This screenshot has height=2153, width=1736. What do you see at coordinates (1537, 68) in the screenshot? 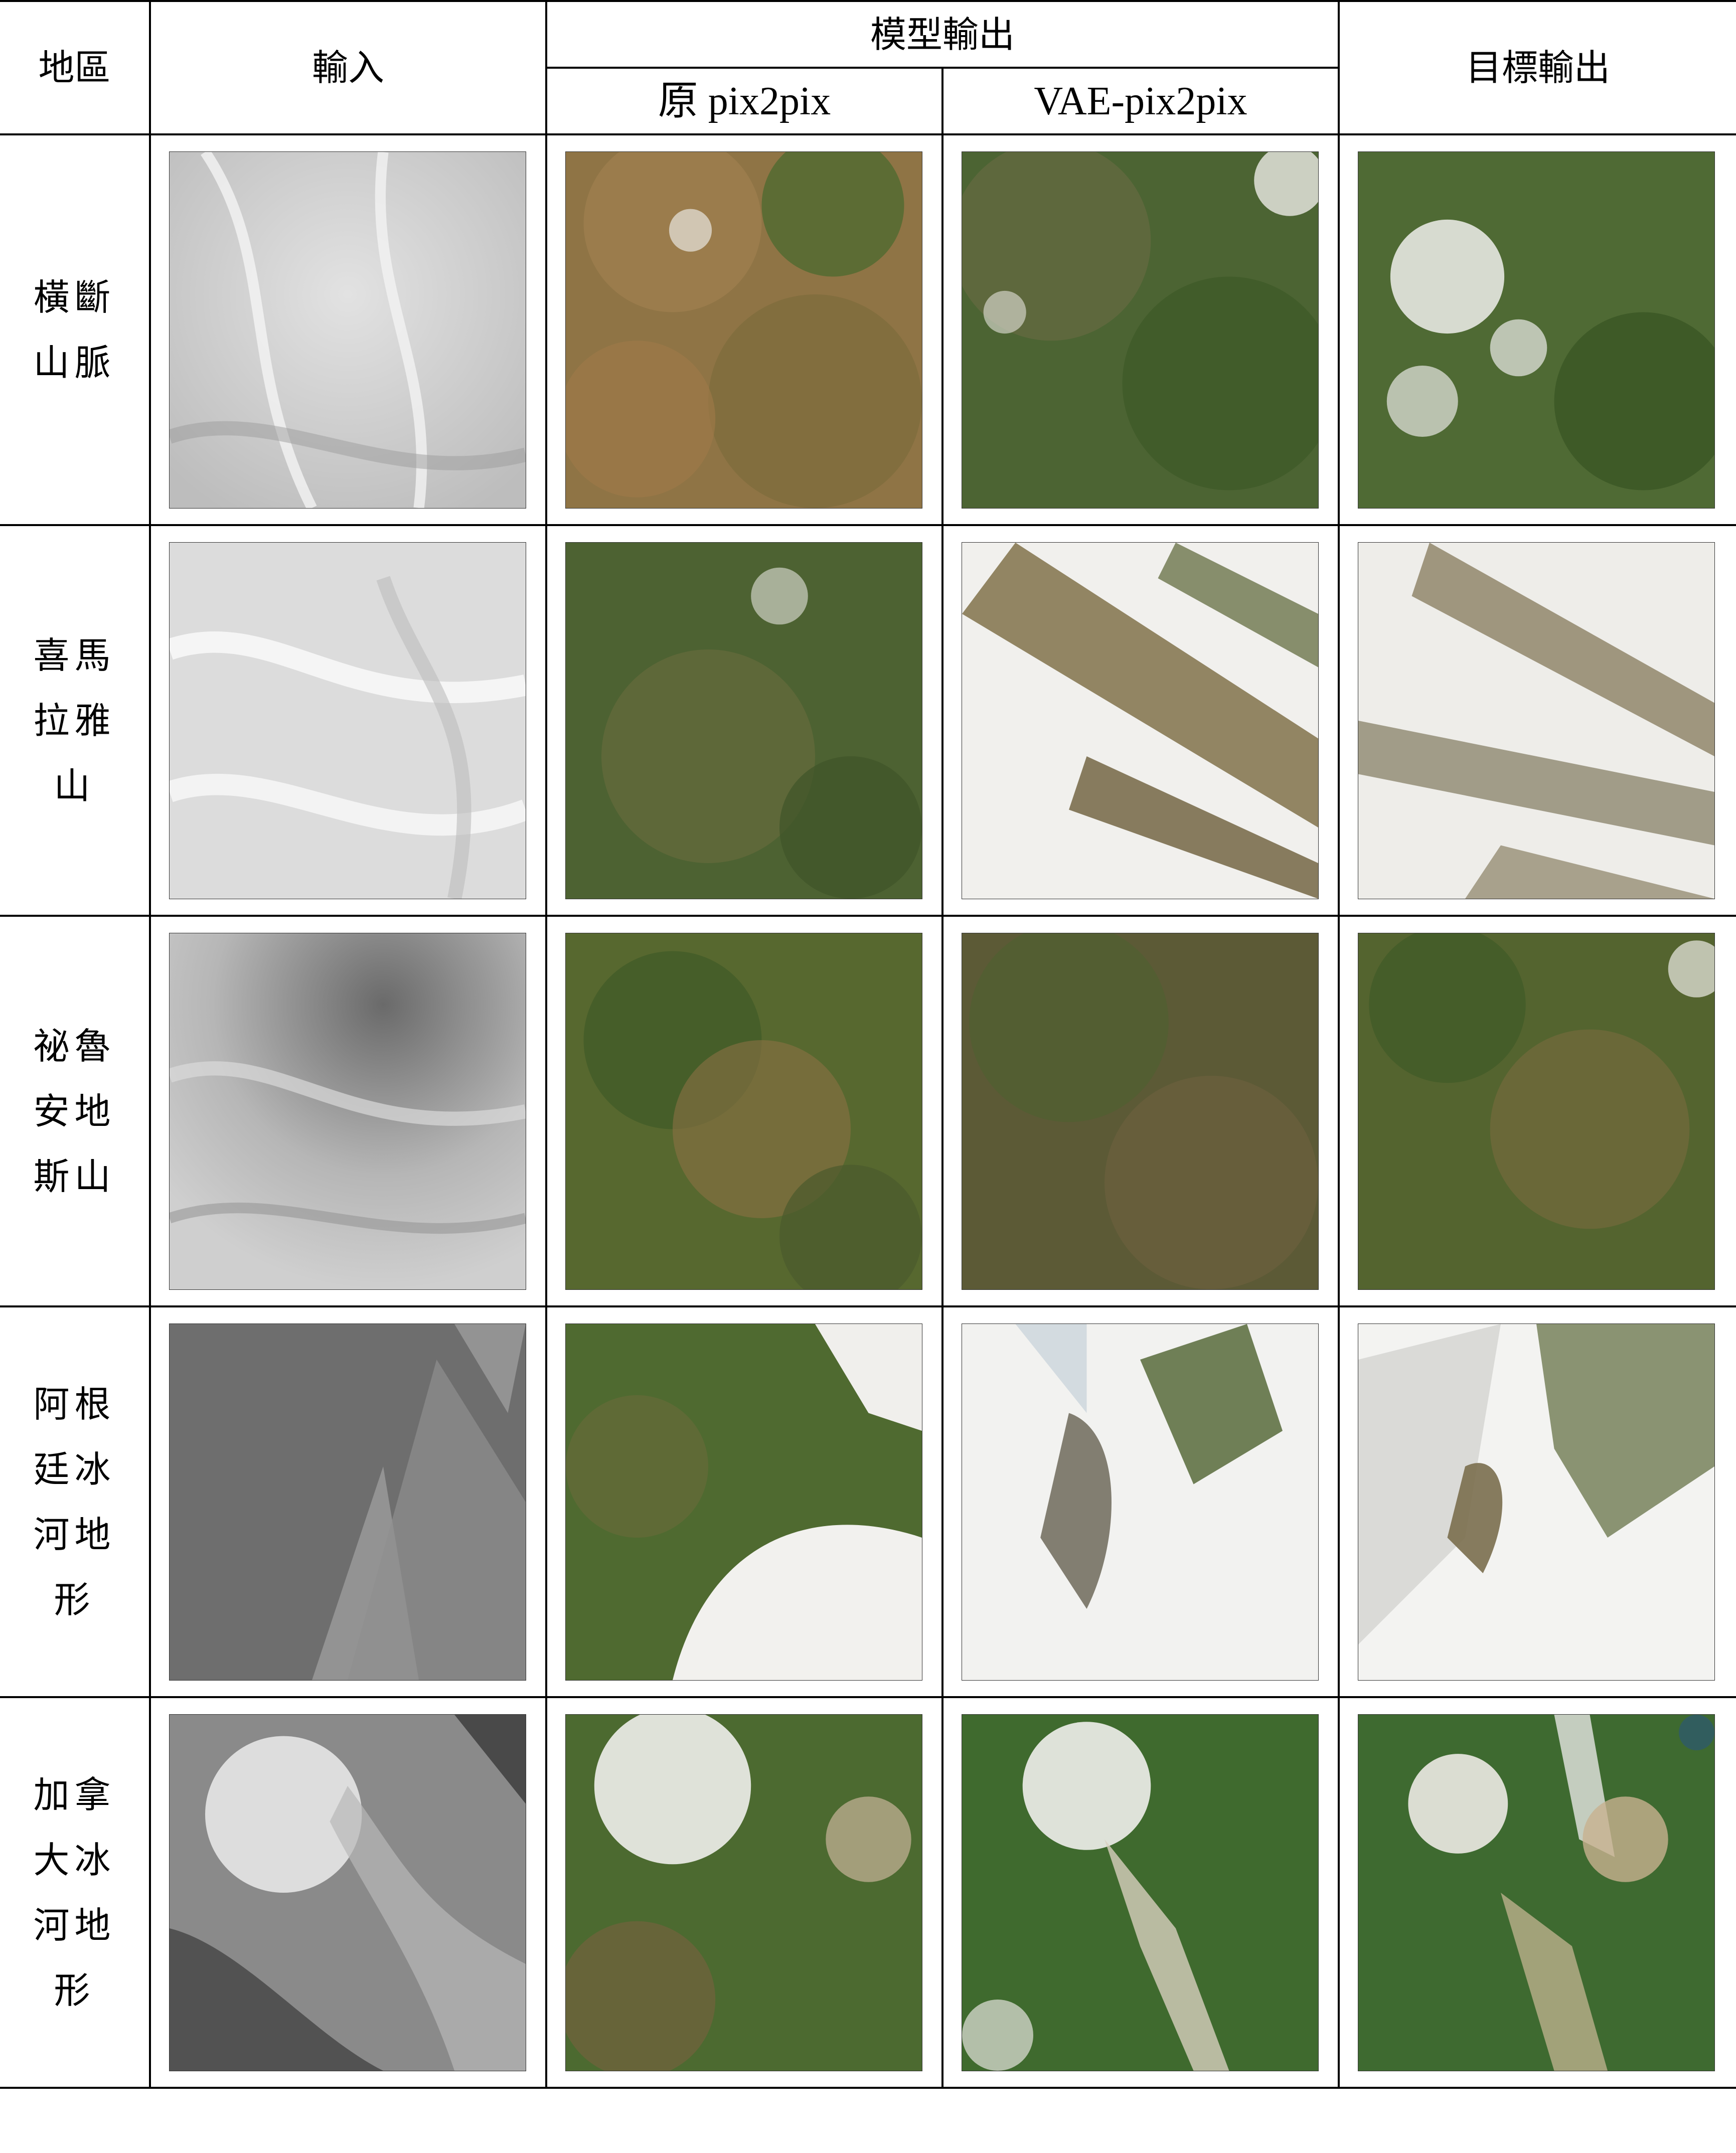
I see `header-target-output: 目標輸出` at bounding box center [1537, 68].